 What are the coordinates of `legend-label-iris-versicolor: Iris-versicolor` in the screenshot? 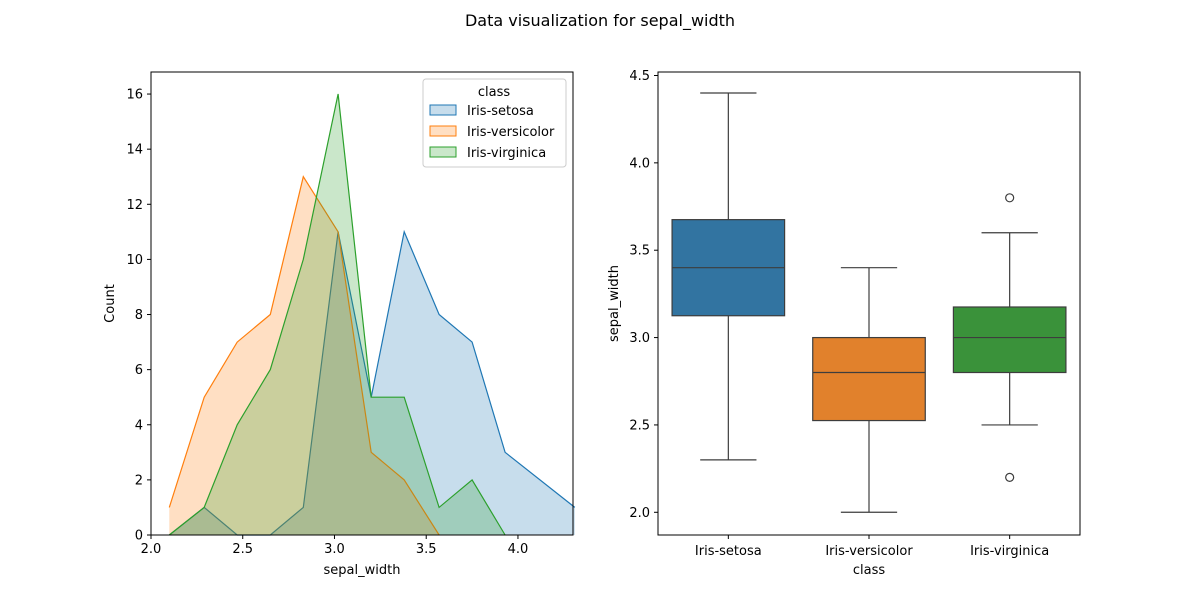 It's located at (511, 132).